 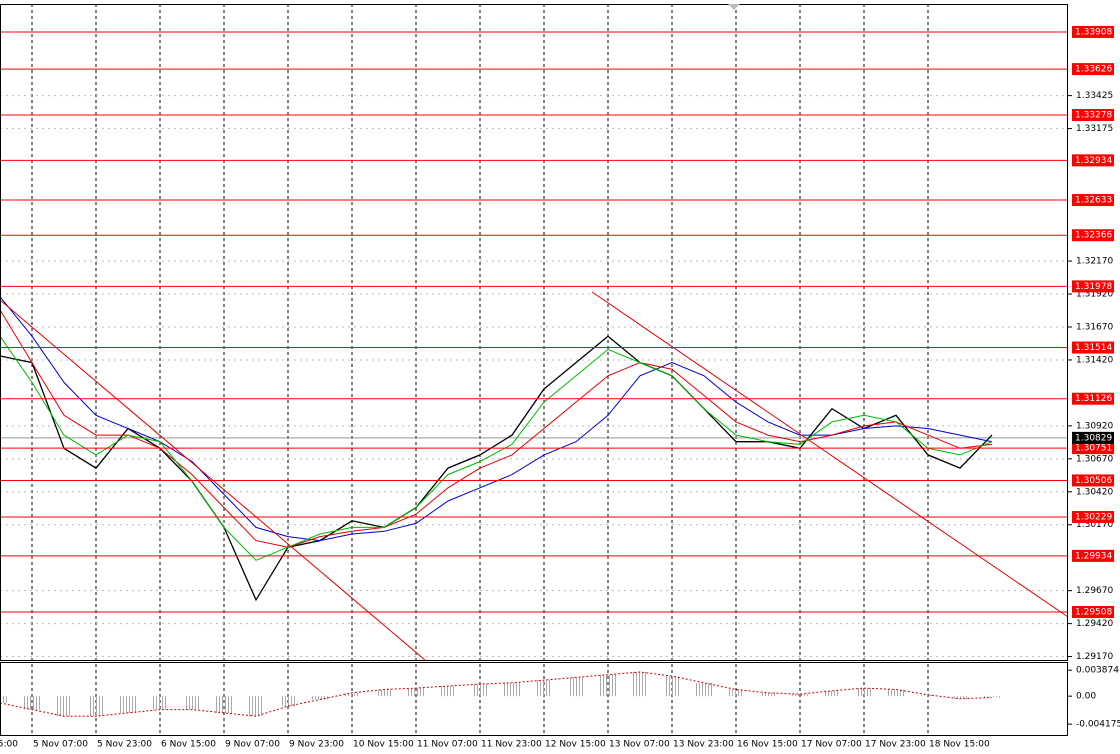 What do you see at coordinates (703, 745) in the screenshot?
I see `x-tick-label: 13 Nov 23:00` at bounding box center [703, 745].